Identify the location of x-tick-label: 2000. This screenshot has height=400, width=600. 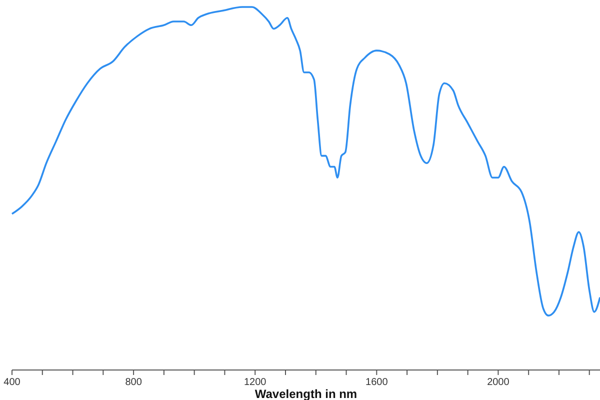
(498, 382).